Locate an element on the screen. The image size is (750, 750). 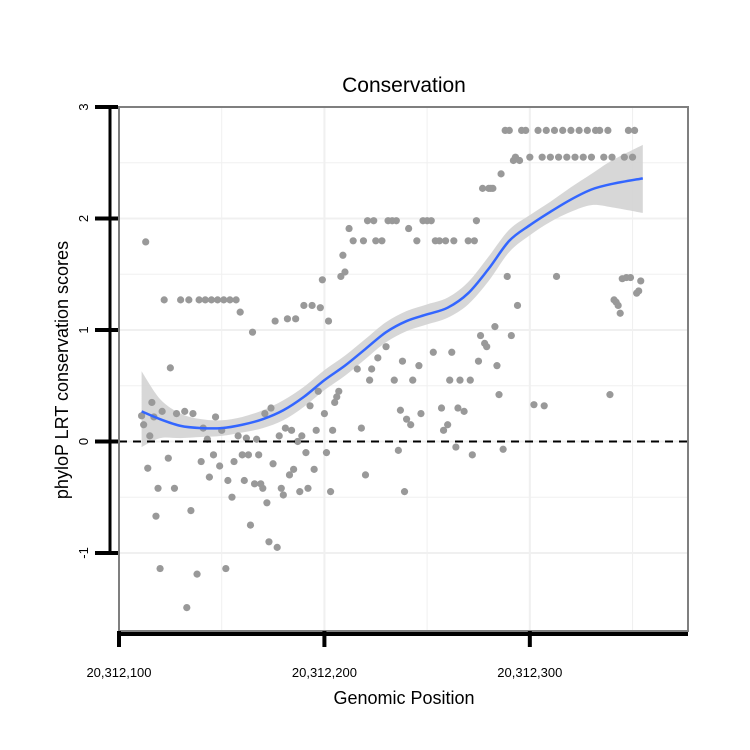
x-tick-label: 20,312,200 is located at coordinates (324, 672).